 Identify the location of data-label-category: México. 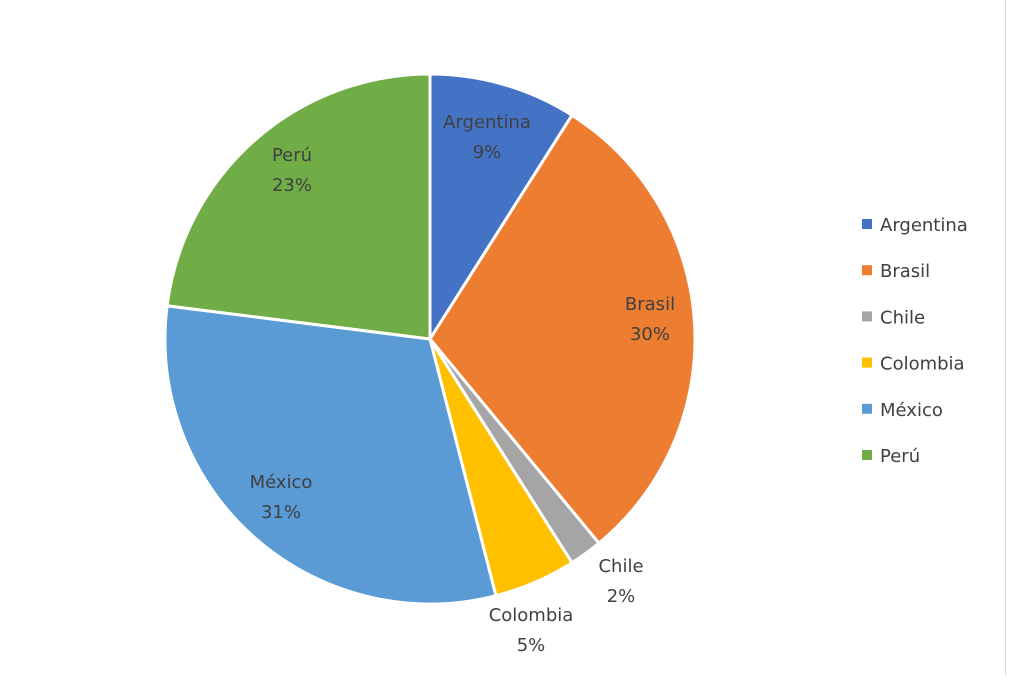
(281, 482).